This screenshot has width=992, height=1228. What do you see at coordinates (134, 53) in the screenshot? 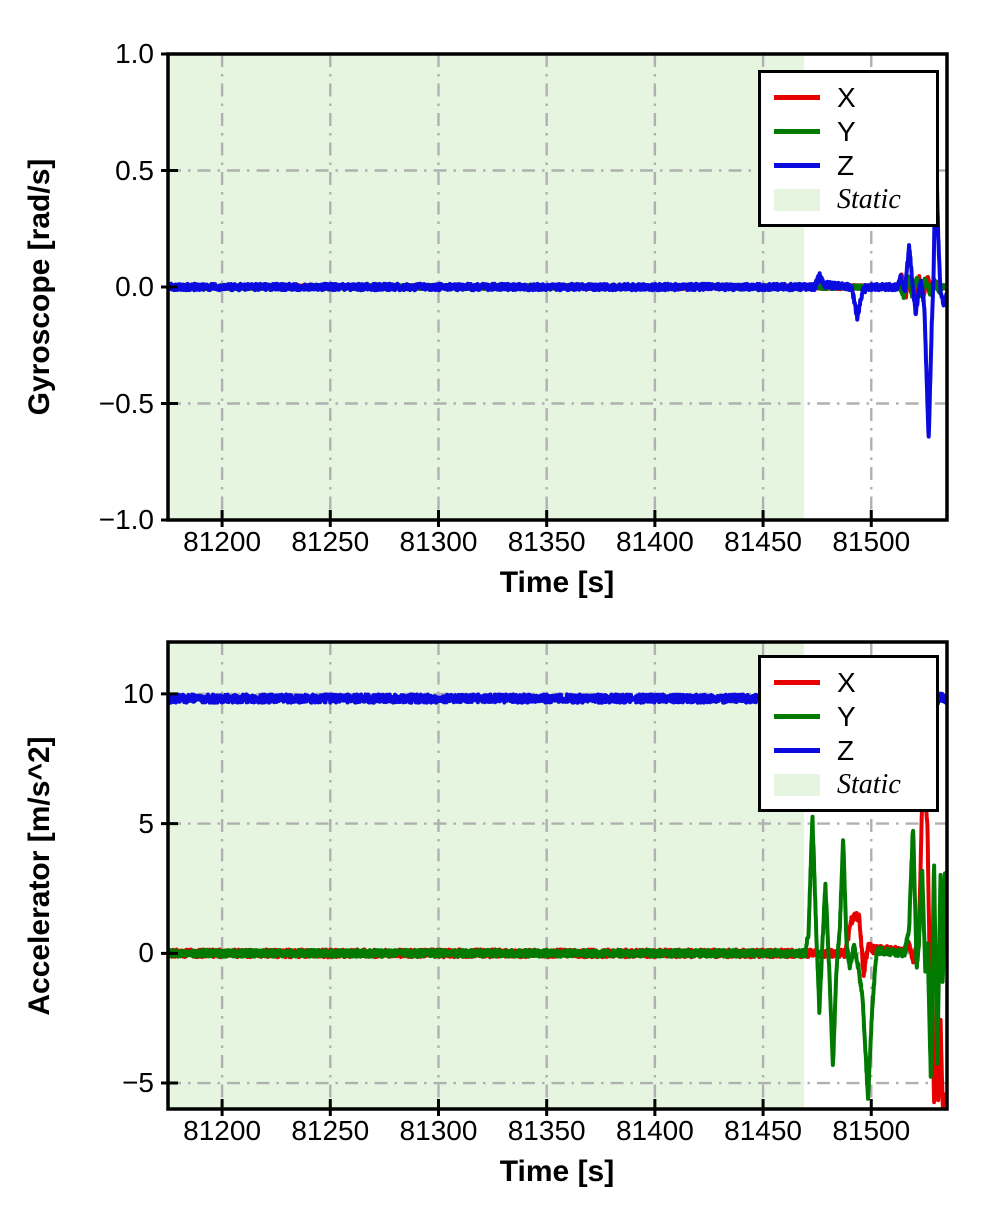
I see `y-tick-label: 1.0` at bounding box center [134, 53].